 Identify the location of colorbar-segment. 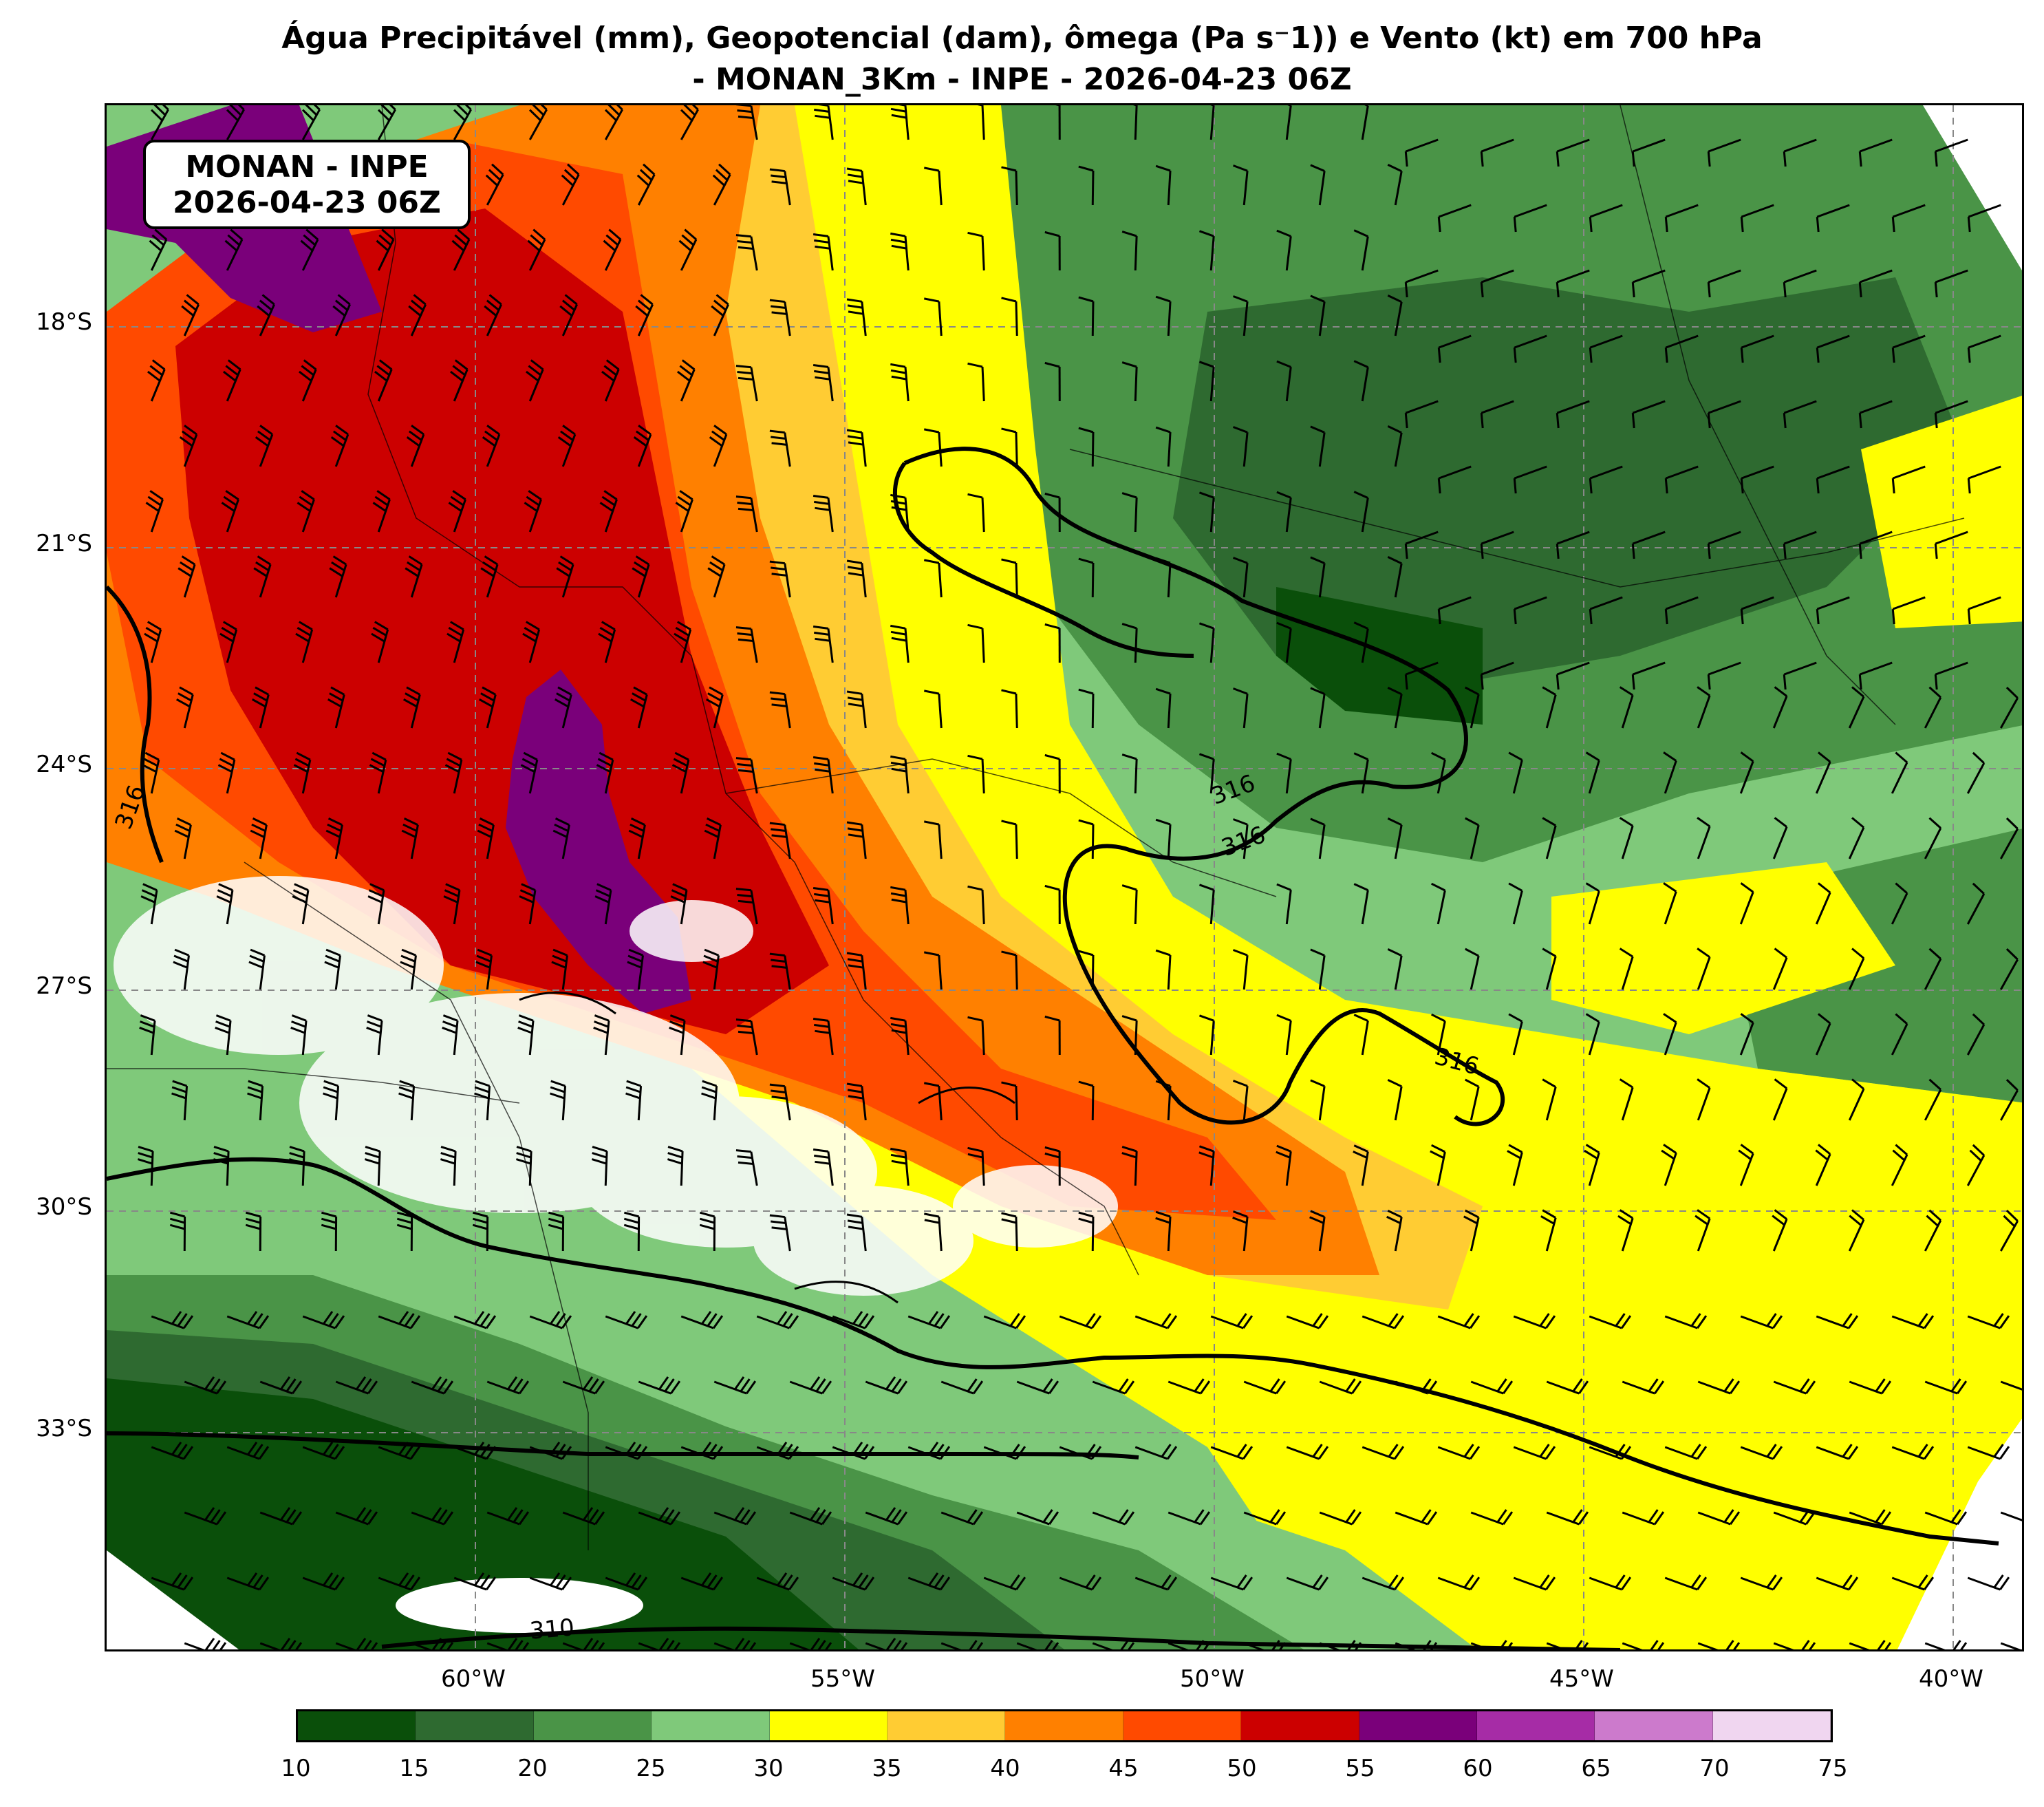
(1064, 1725).